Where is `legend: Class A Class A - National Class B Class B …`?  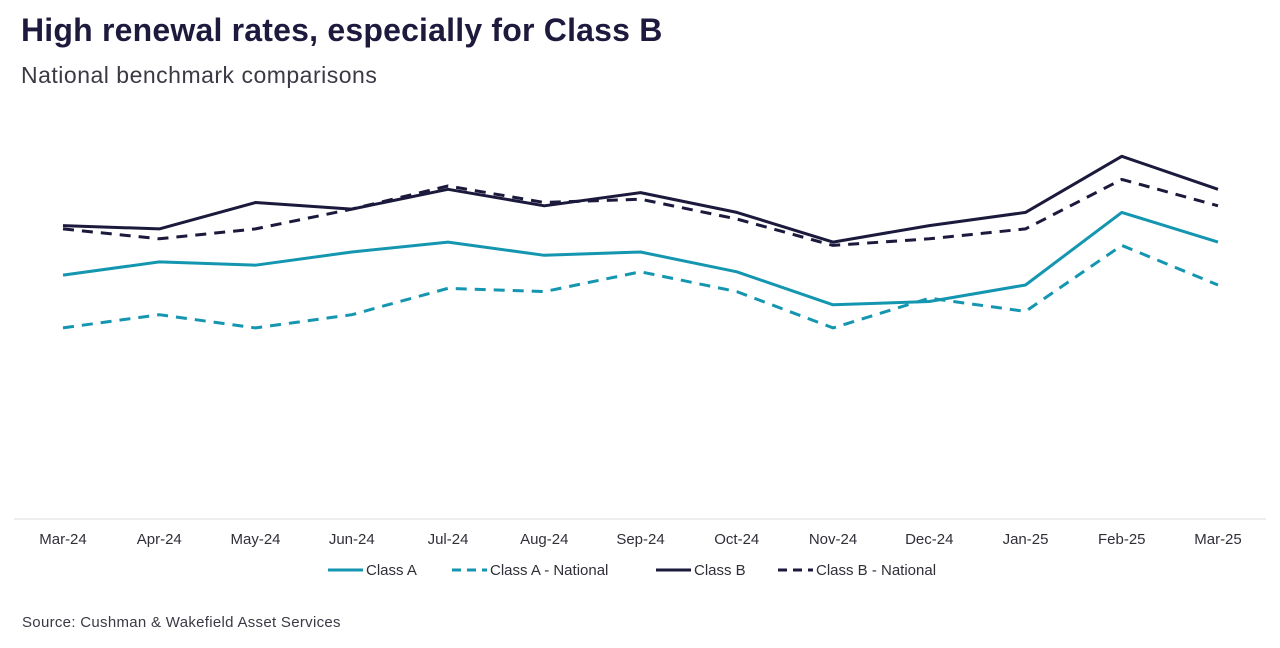 legend: Class A Class A - National Class B Class B … is located at coordinates (632, 570).